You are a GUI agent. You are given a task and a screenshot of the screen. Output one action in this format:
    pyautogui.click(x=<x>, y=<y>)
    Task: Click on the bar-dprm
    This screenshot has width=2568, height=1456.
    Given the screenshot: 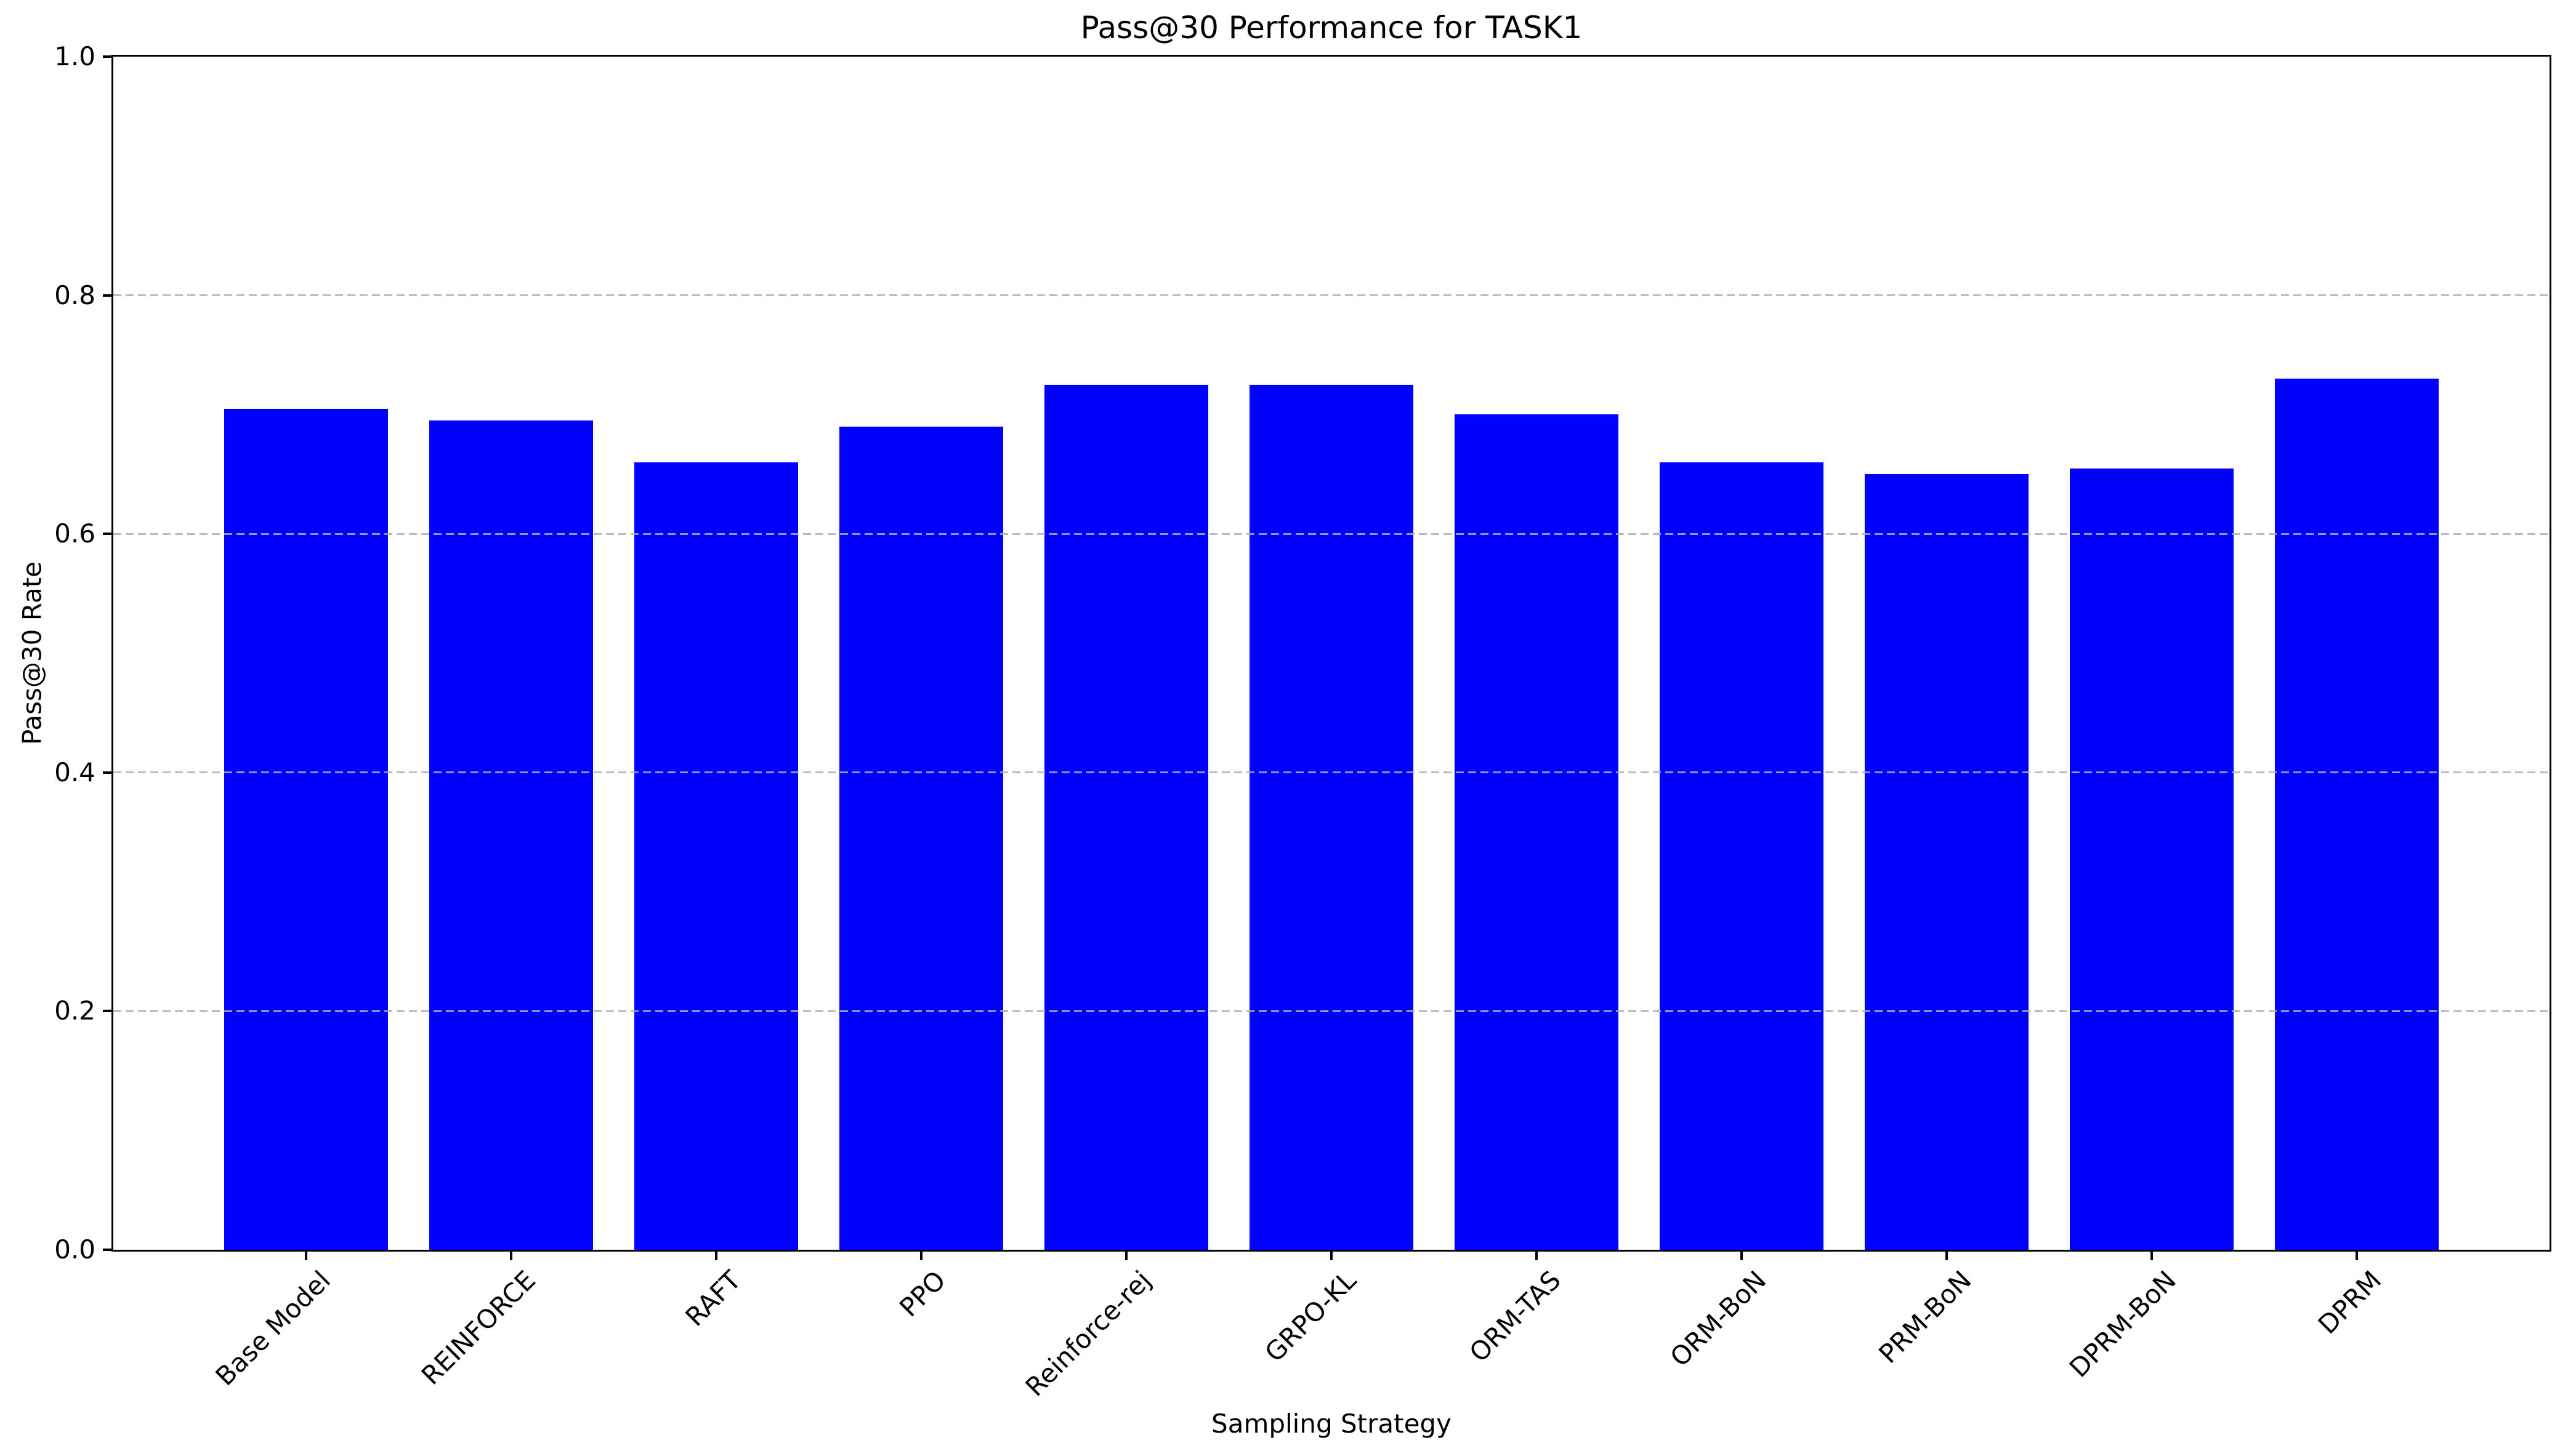 What is the action you would take?
    pyautogui.click(x=2357, y=814)
    